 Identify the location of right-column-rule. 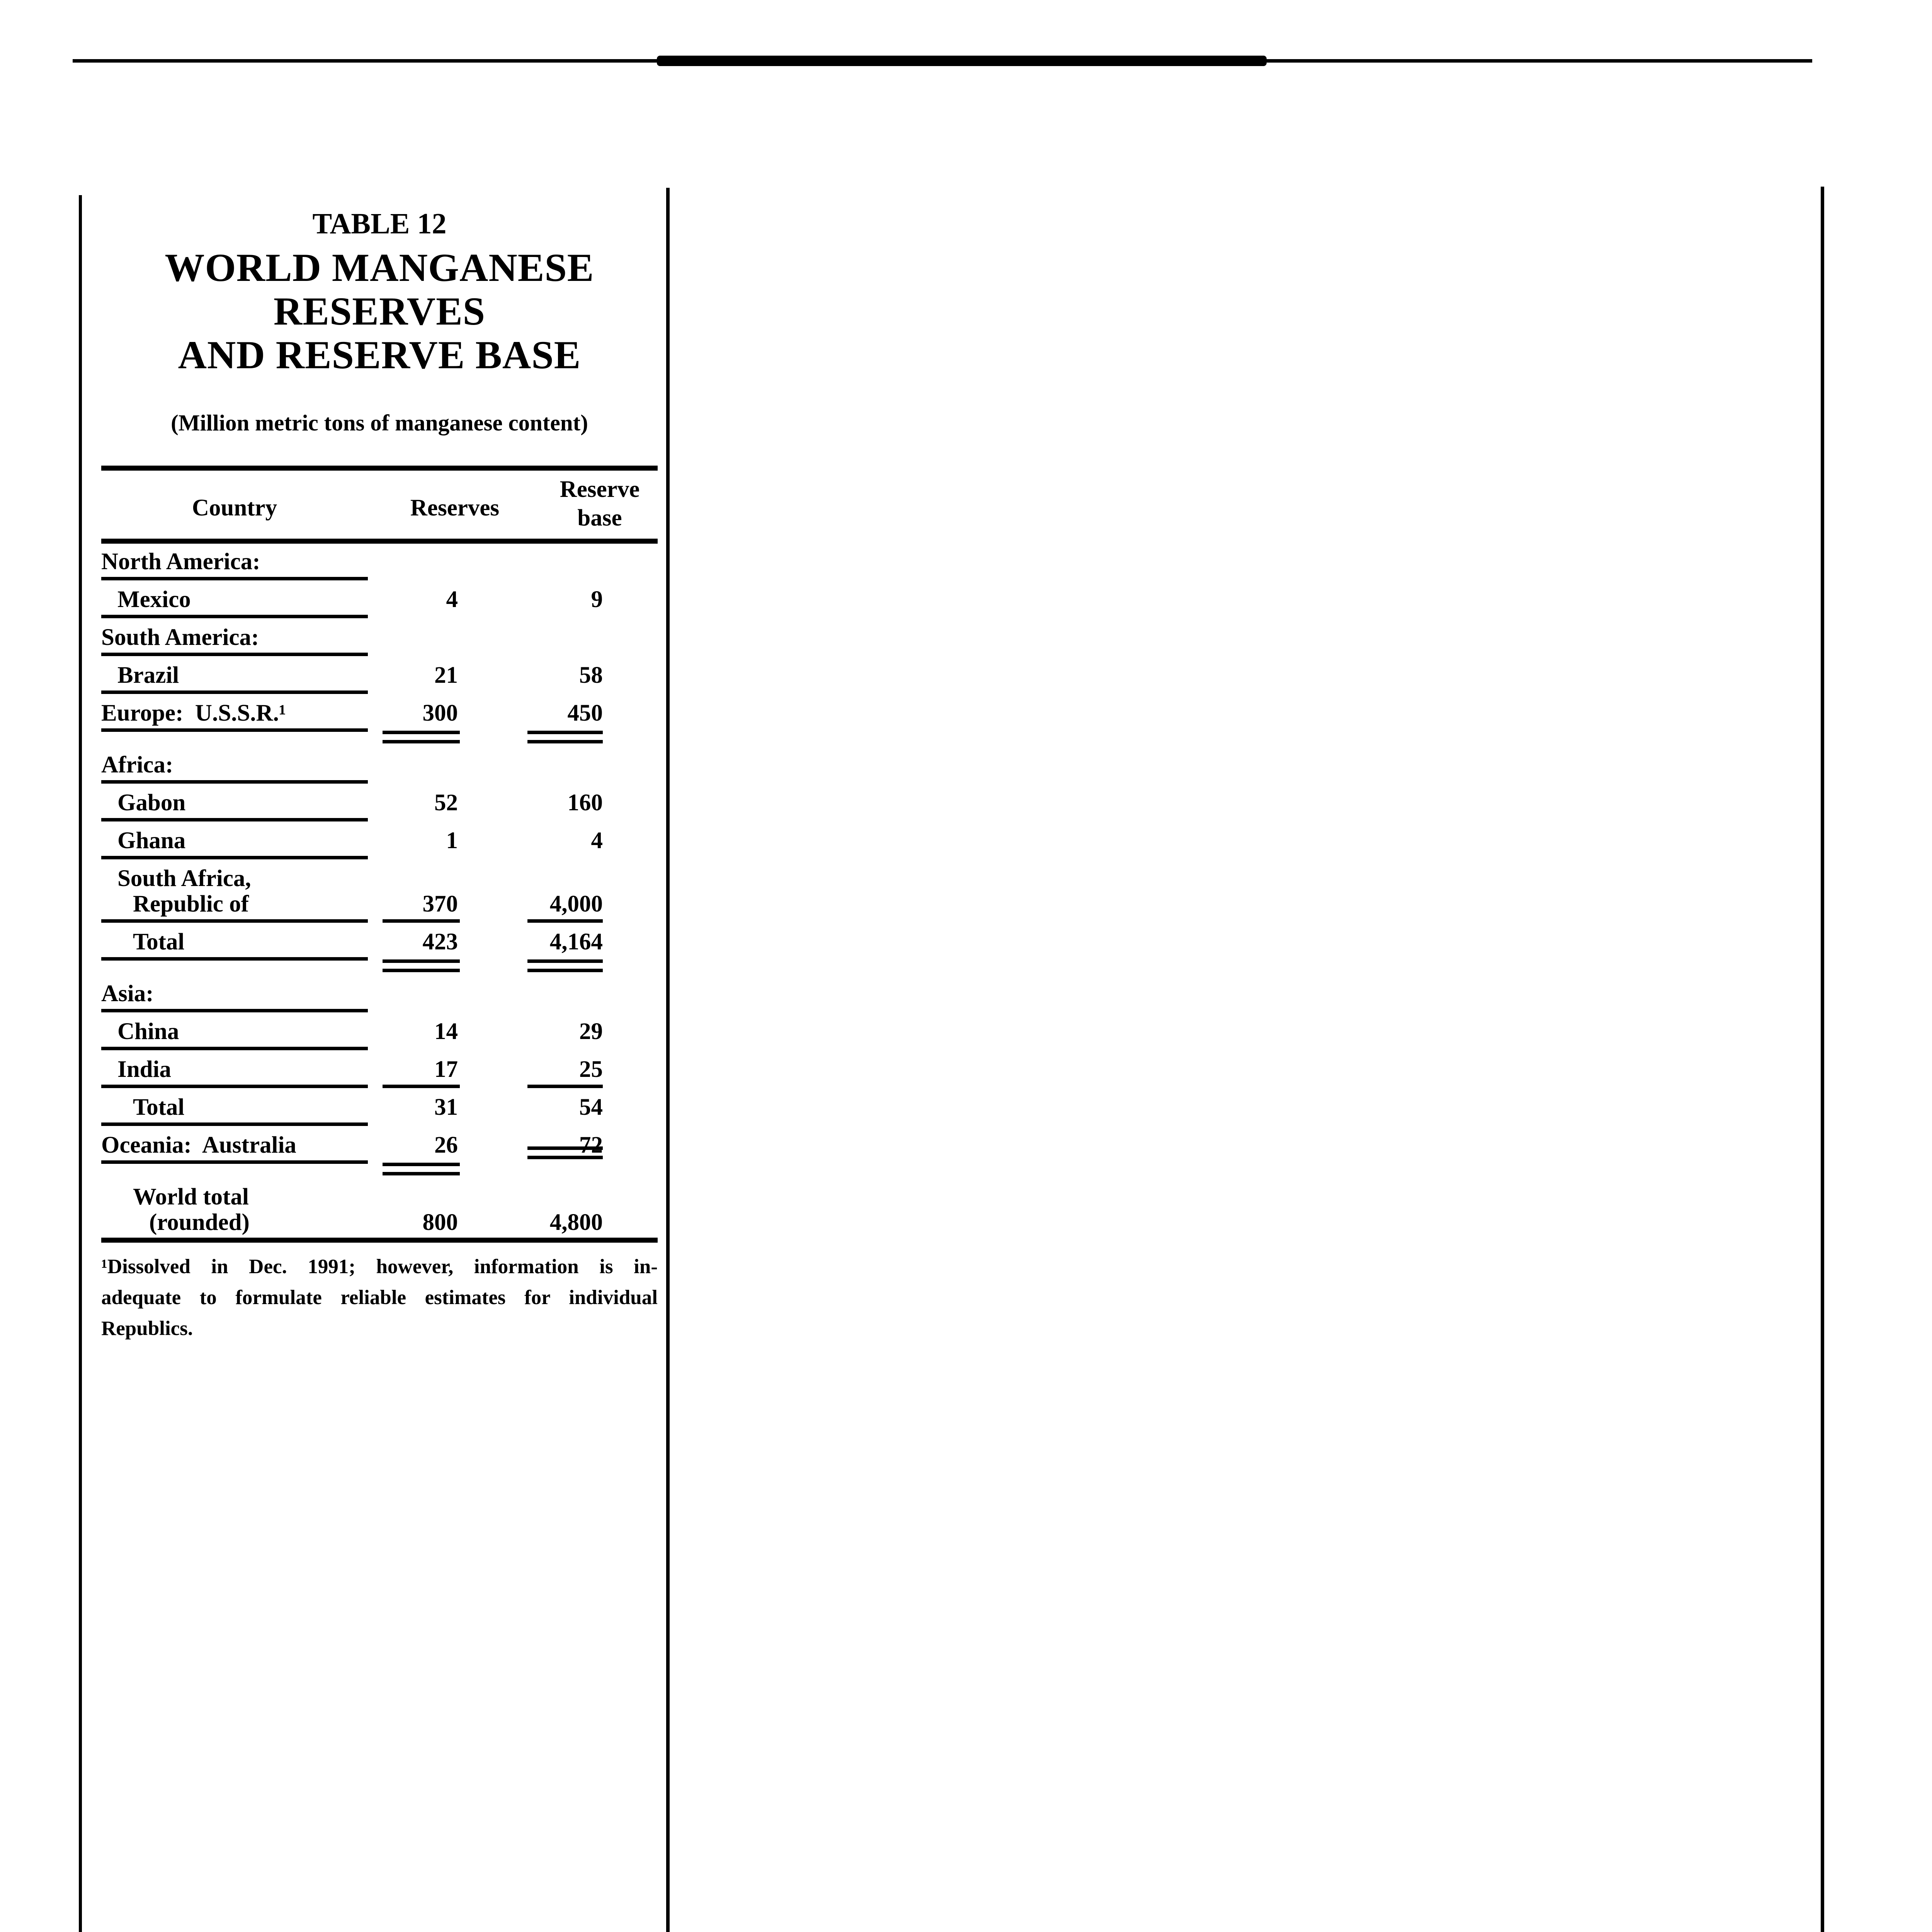
(1823, 1059).